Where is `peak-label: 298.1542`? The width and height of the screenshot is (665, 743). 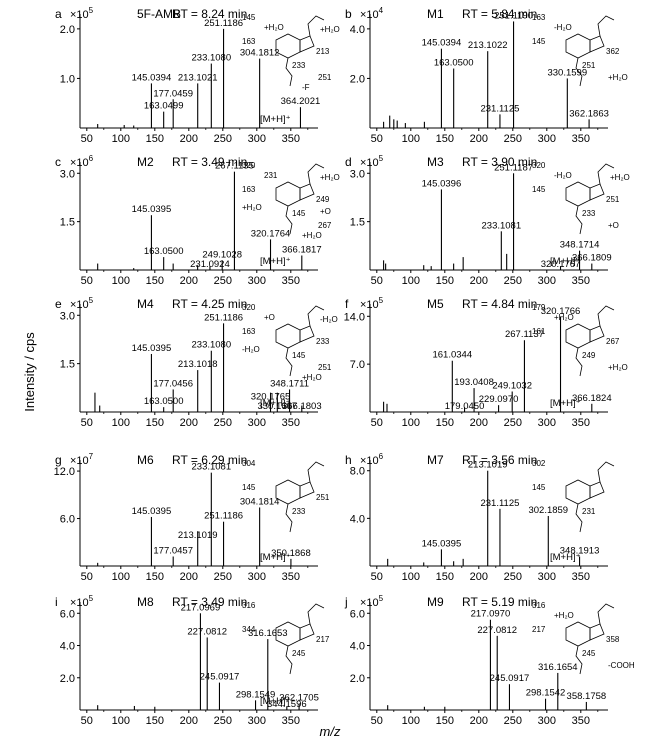
peak-label: 298.1542 is located at coordinates (546, 693).